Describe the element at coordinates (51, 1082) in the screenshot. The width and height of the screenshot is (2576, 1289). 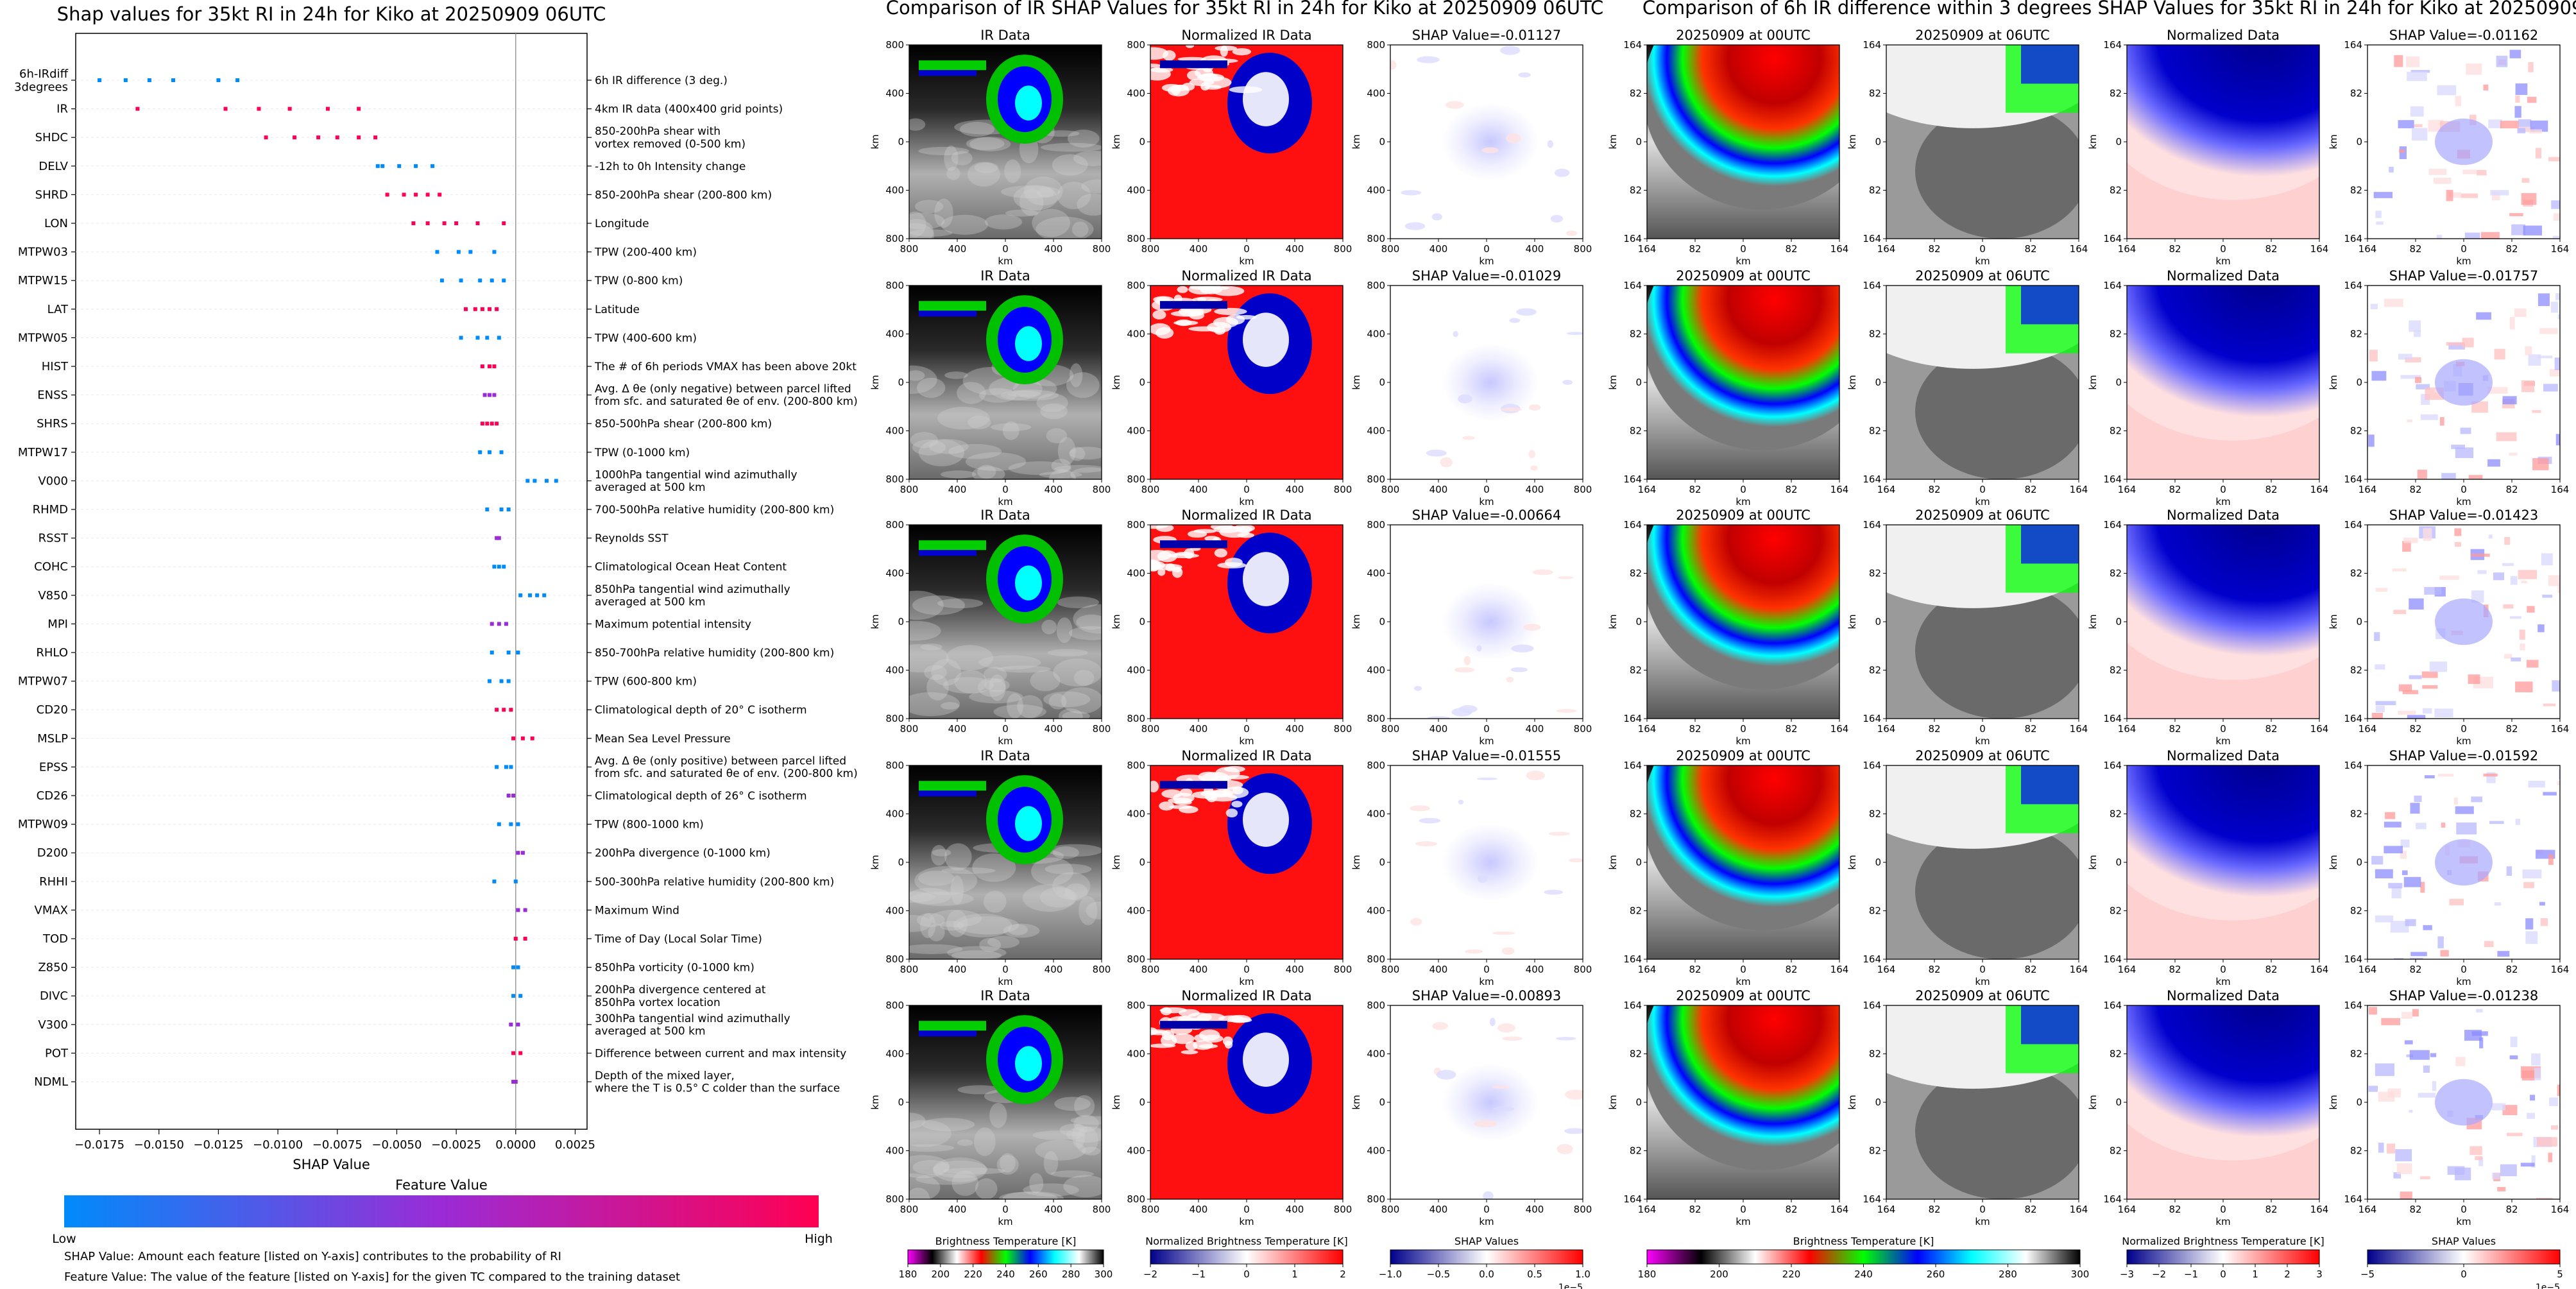
I see `feature-code-label: NDML` at that location.